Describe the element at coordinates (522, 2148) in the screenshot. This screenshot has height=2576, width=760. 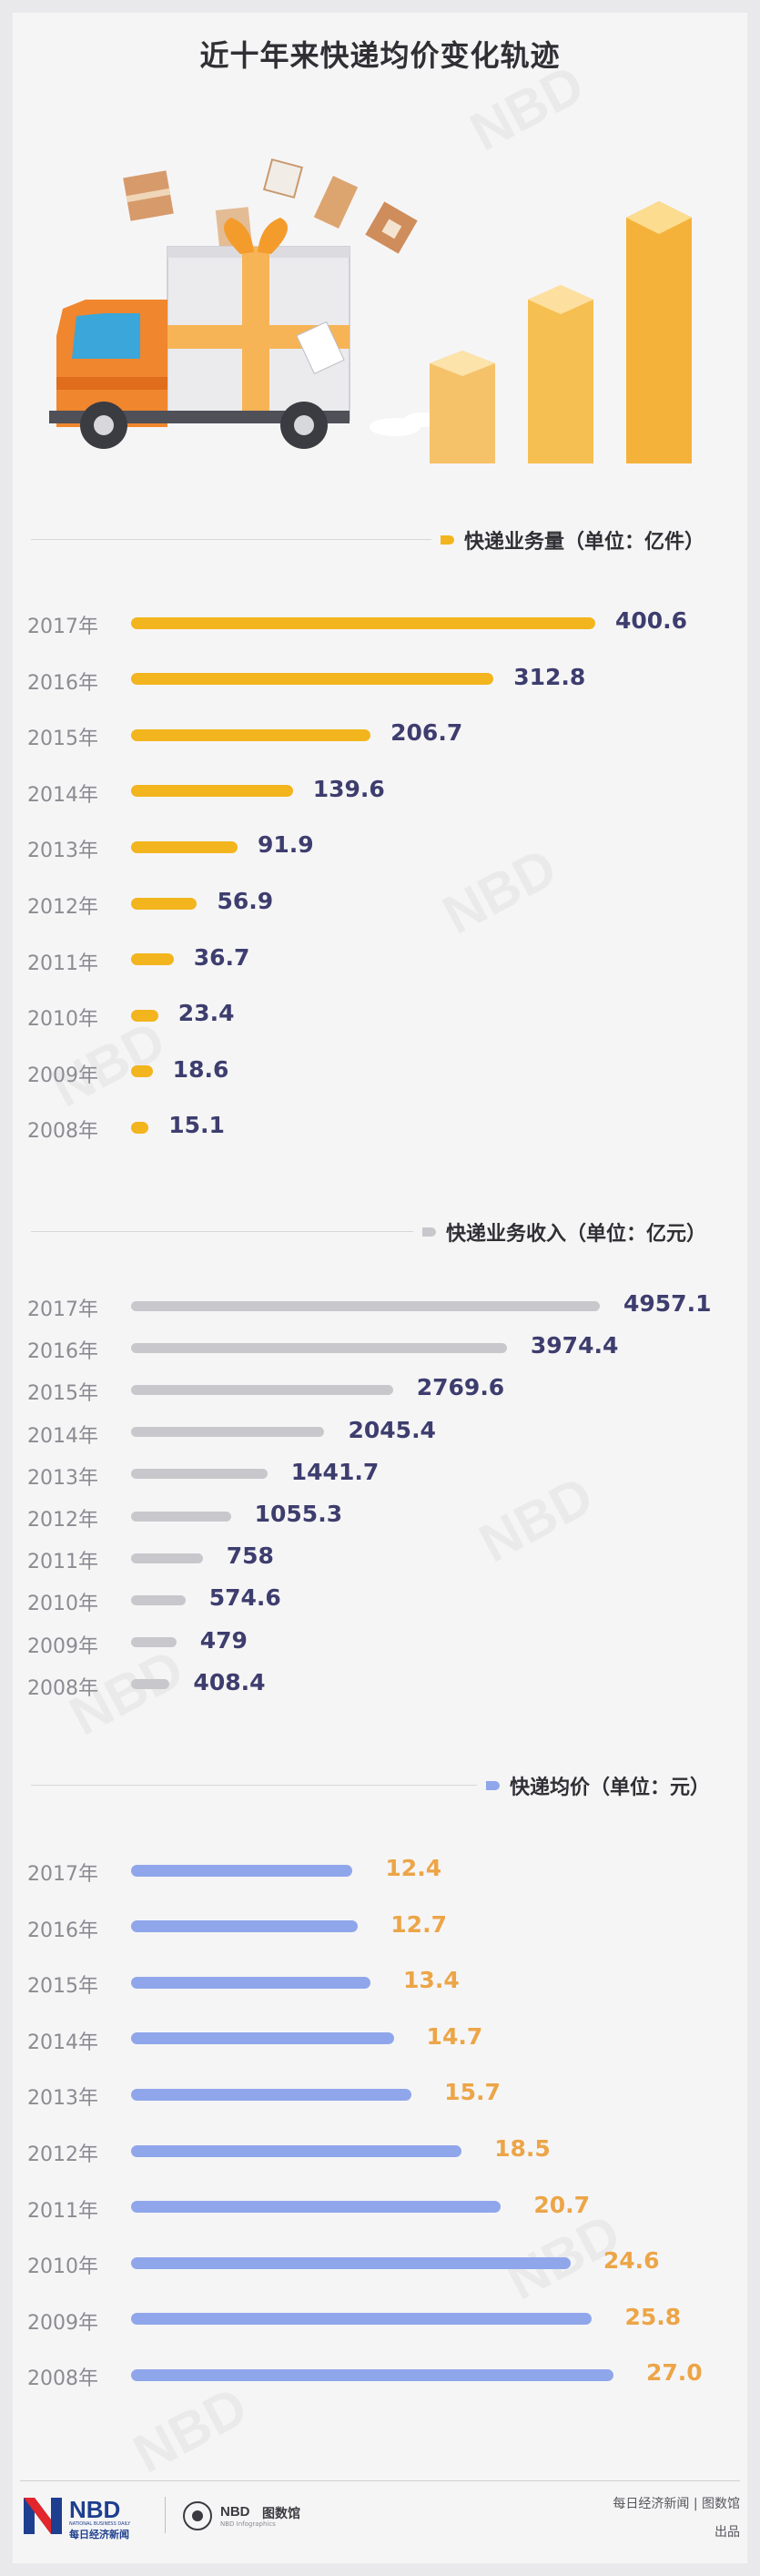
I see `value-label: 18.5` at that location.